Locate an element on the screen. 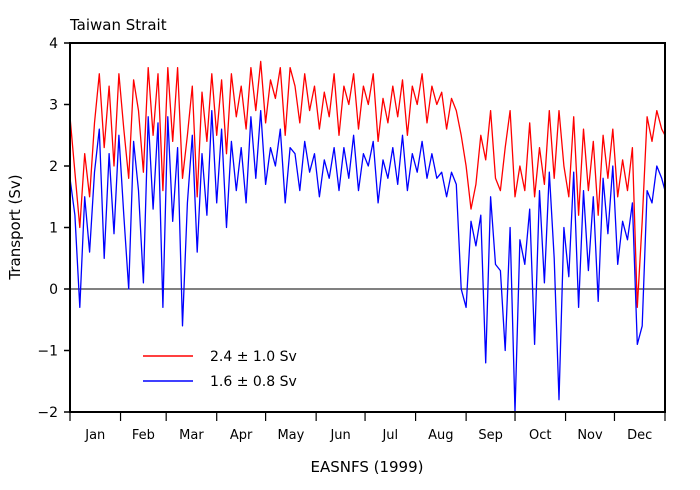 The image size is (700, 490). y-tick-label: −2 is located at coordinates (47, 413).